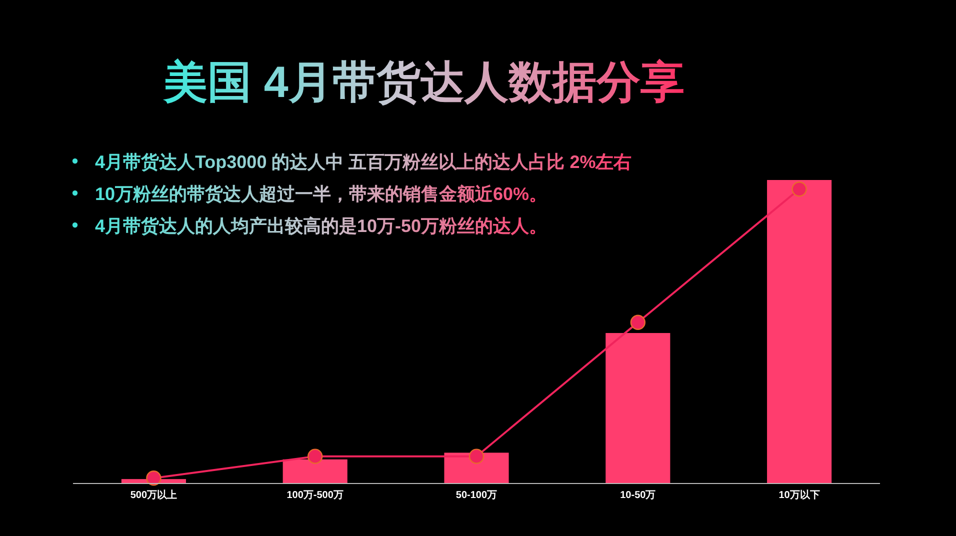 This screenshot has height=536, width=956. I want to click on chart-title: 美国 4月带货达人数据分享, so click(423, 82).